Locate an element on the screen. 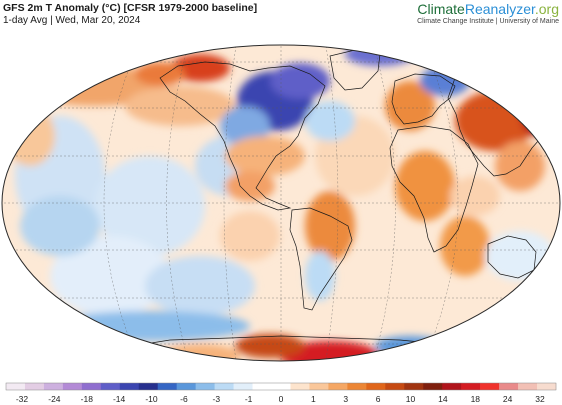  brand-name: ClimateReanalyzer.org is located at coordinates (488, 9).